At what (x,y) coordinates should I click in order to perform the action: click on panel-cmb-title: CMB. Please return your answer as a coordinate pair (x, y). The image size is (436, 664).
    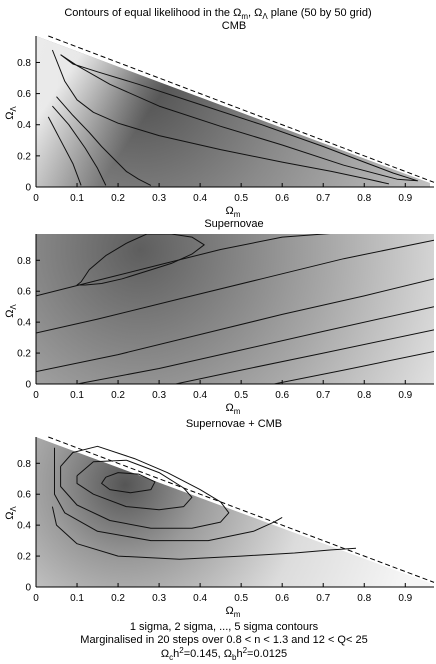
    Looking at the image, I should click on (234, 26).